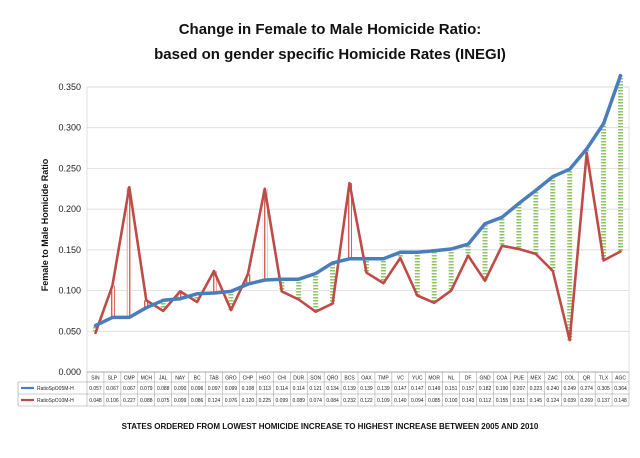 The width and height of the screenshot is (640, 458). I want to click on data-value-label: 0.099, so click(282, 401).